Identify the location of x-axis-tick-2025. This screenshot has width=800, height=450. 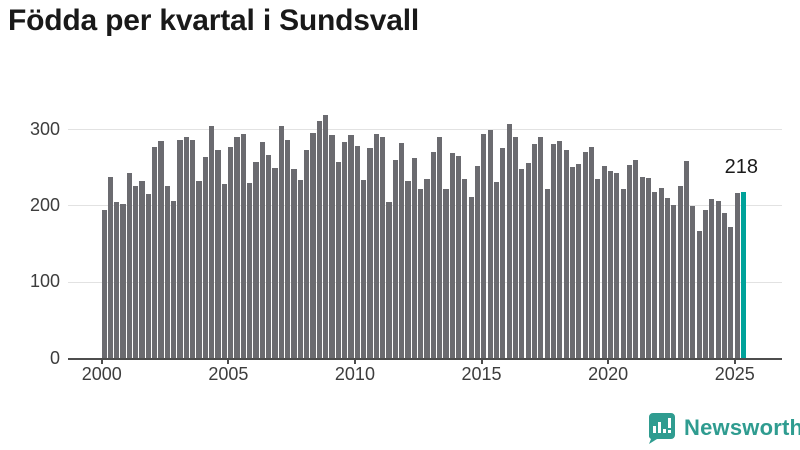
(734, 361).